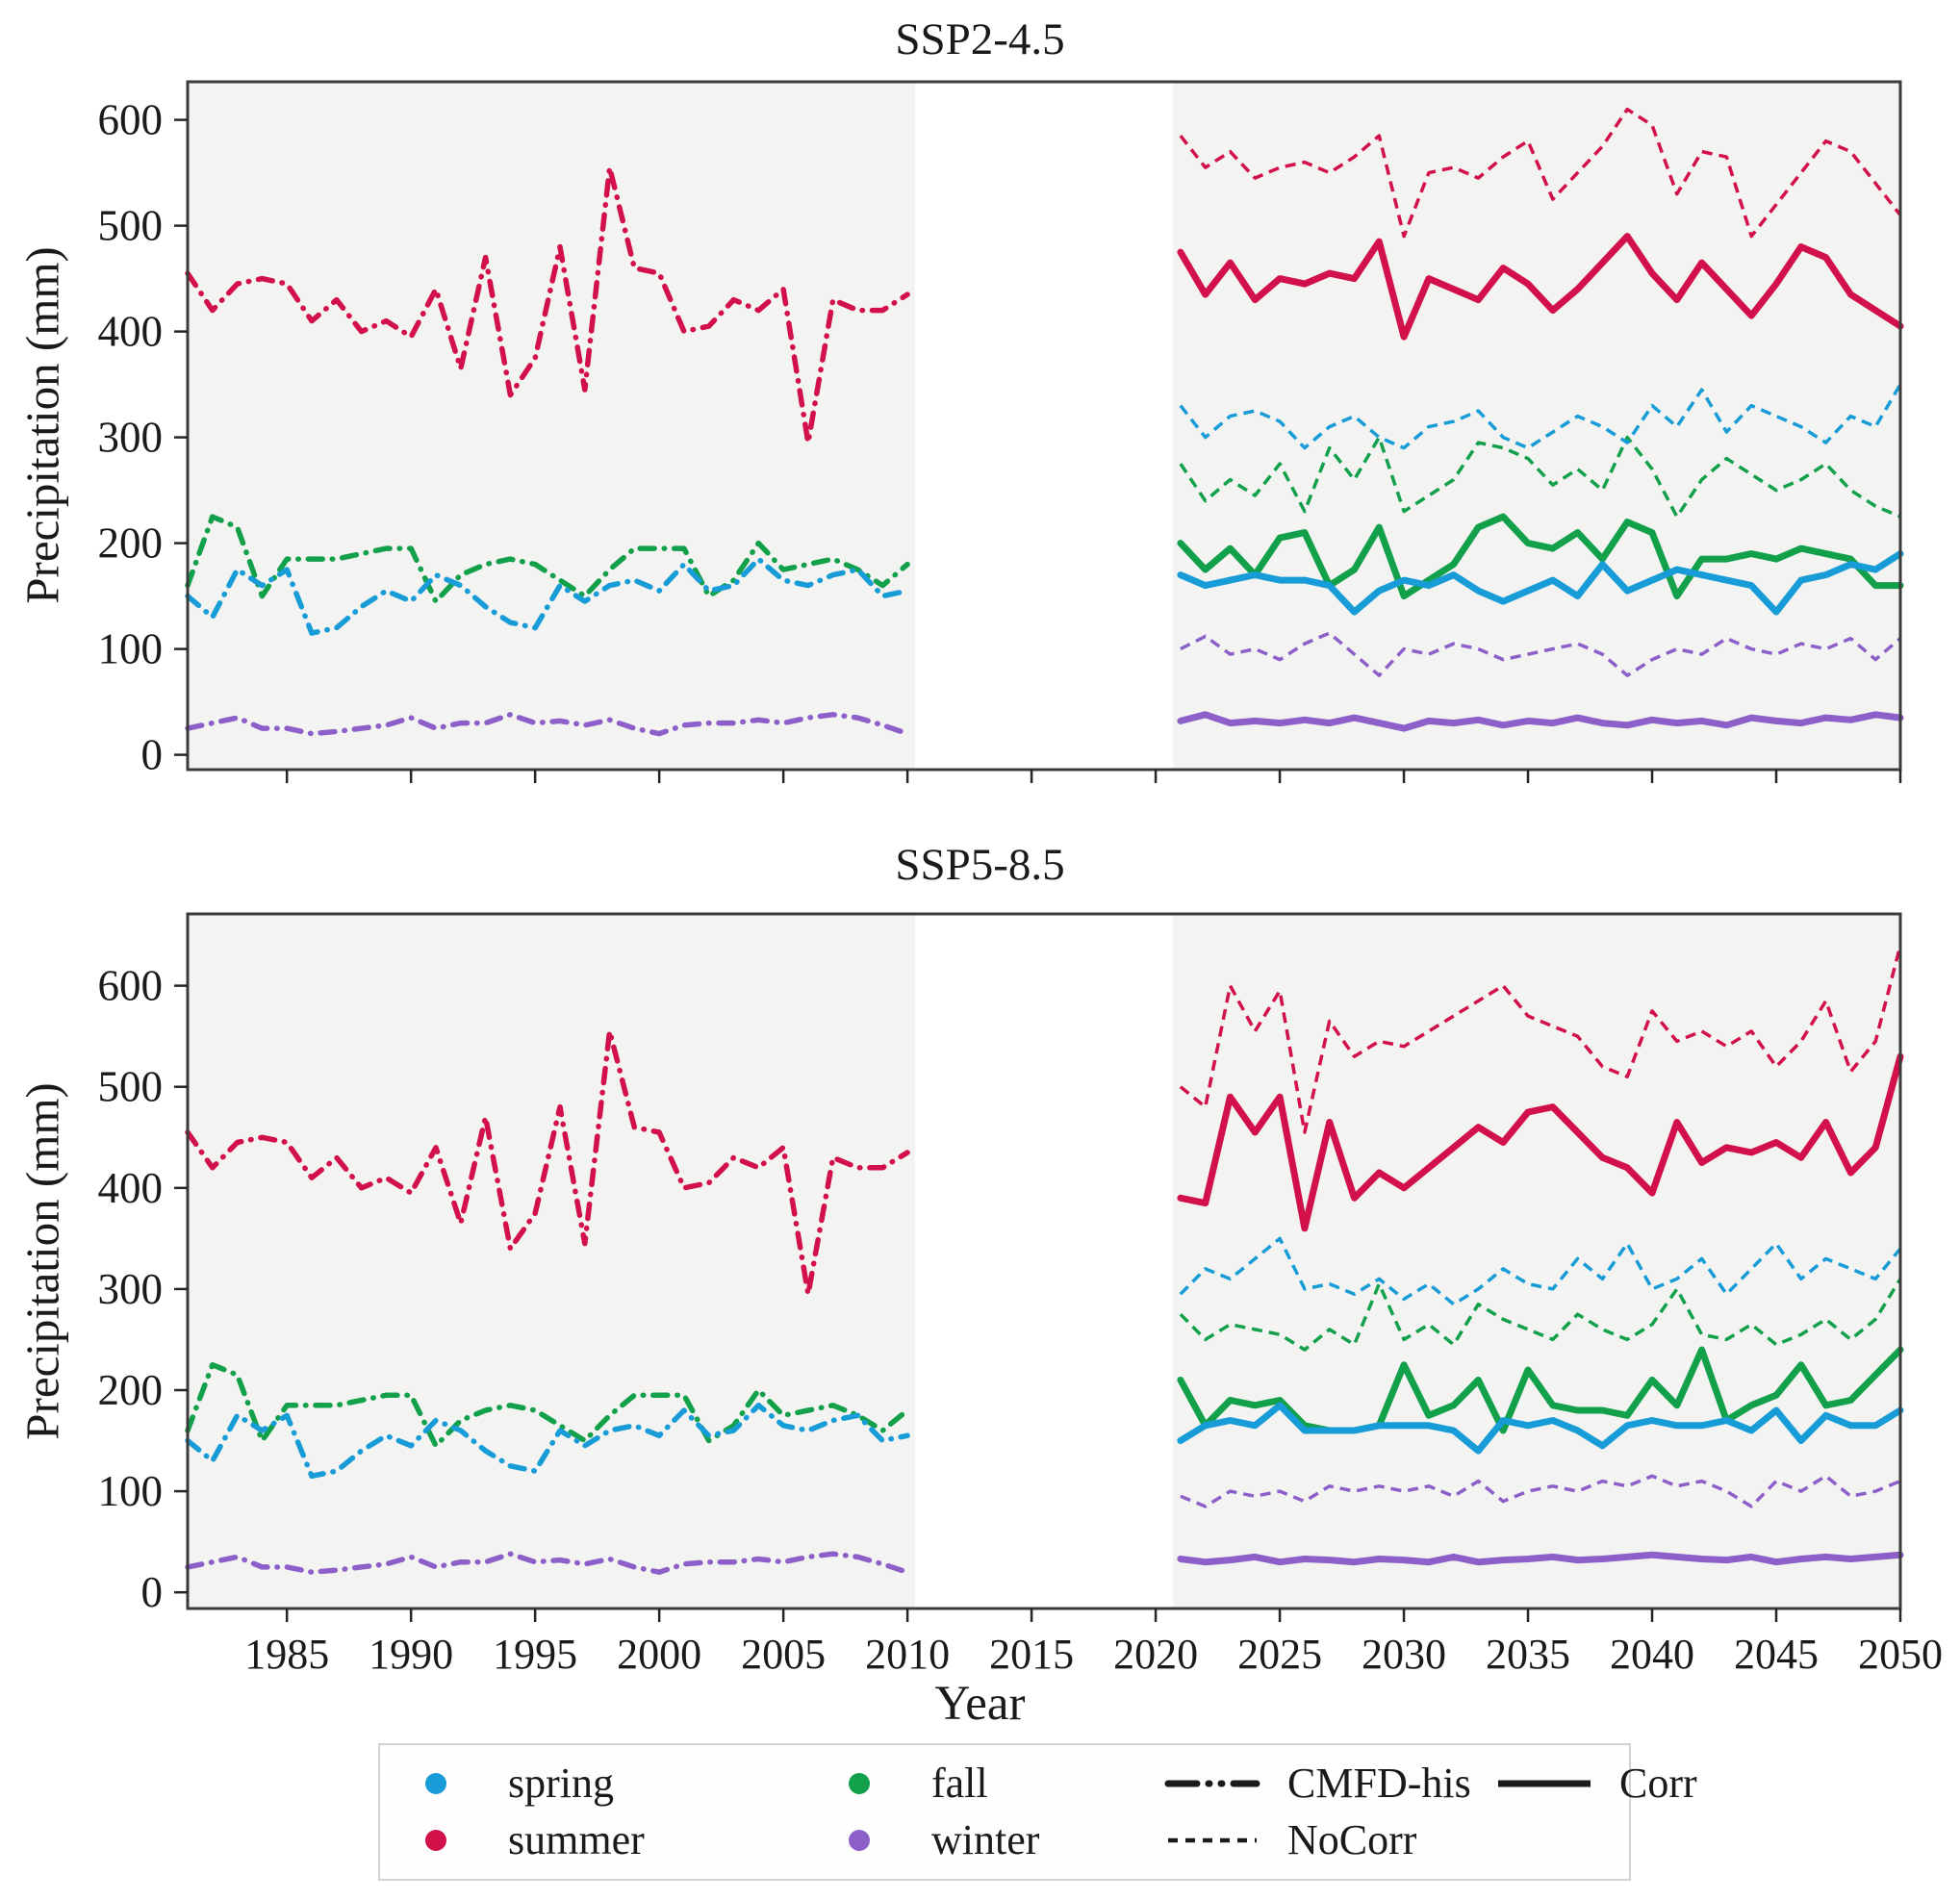  What do you see at coordinates (1528, 1654) in the screenshot?
I see `ssp585-x-tick-label: 2035` at bounding box center [1528, 1654].